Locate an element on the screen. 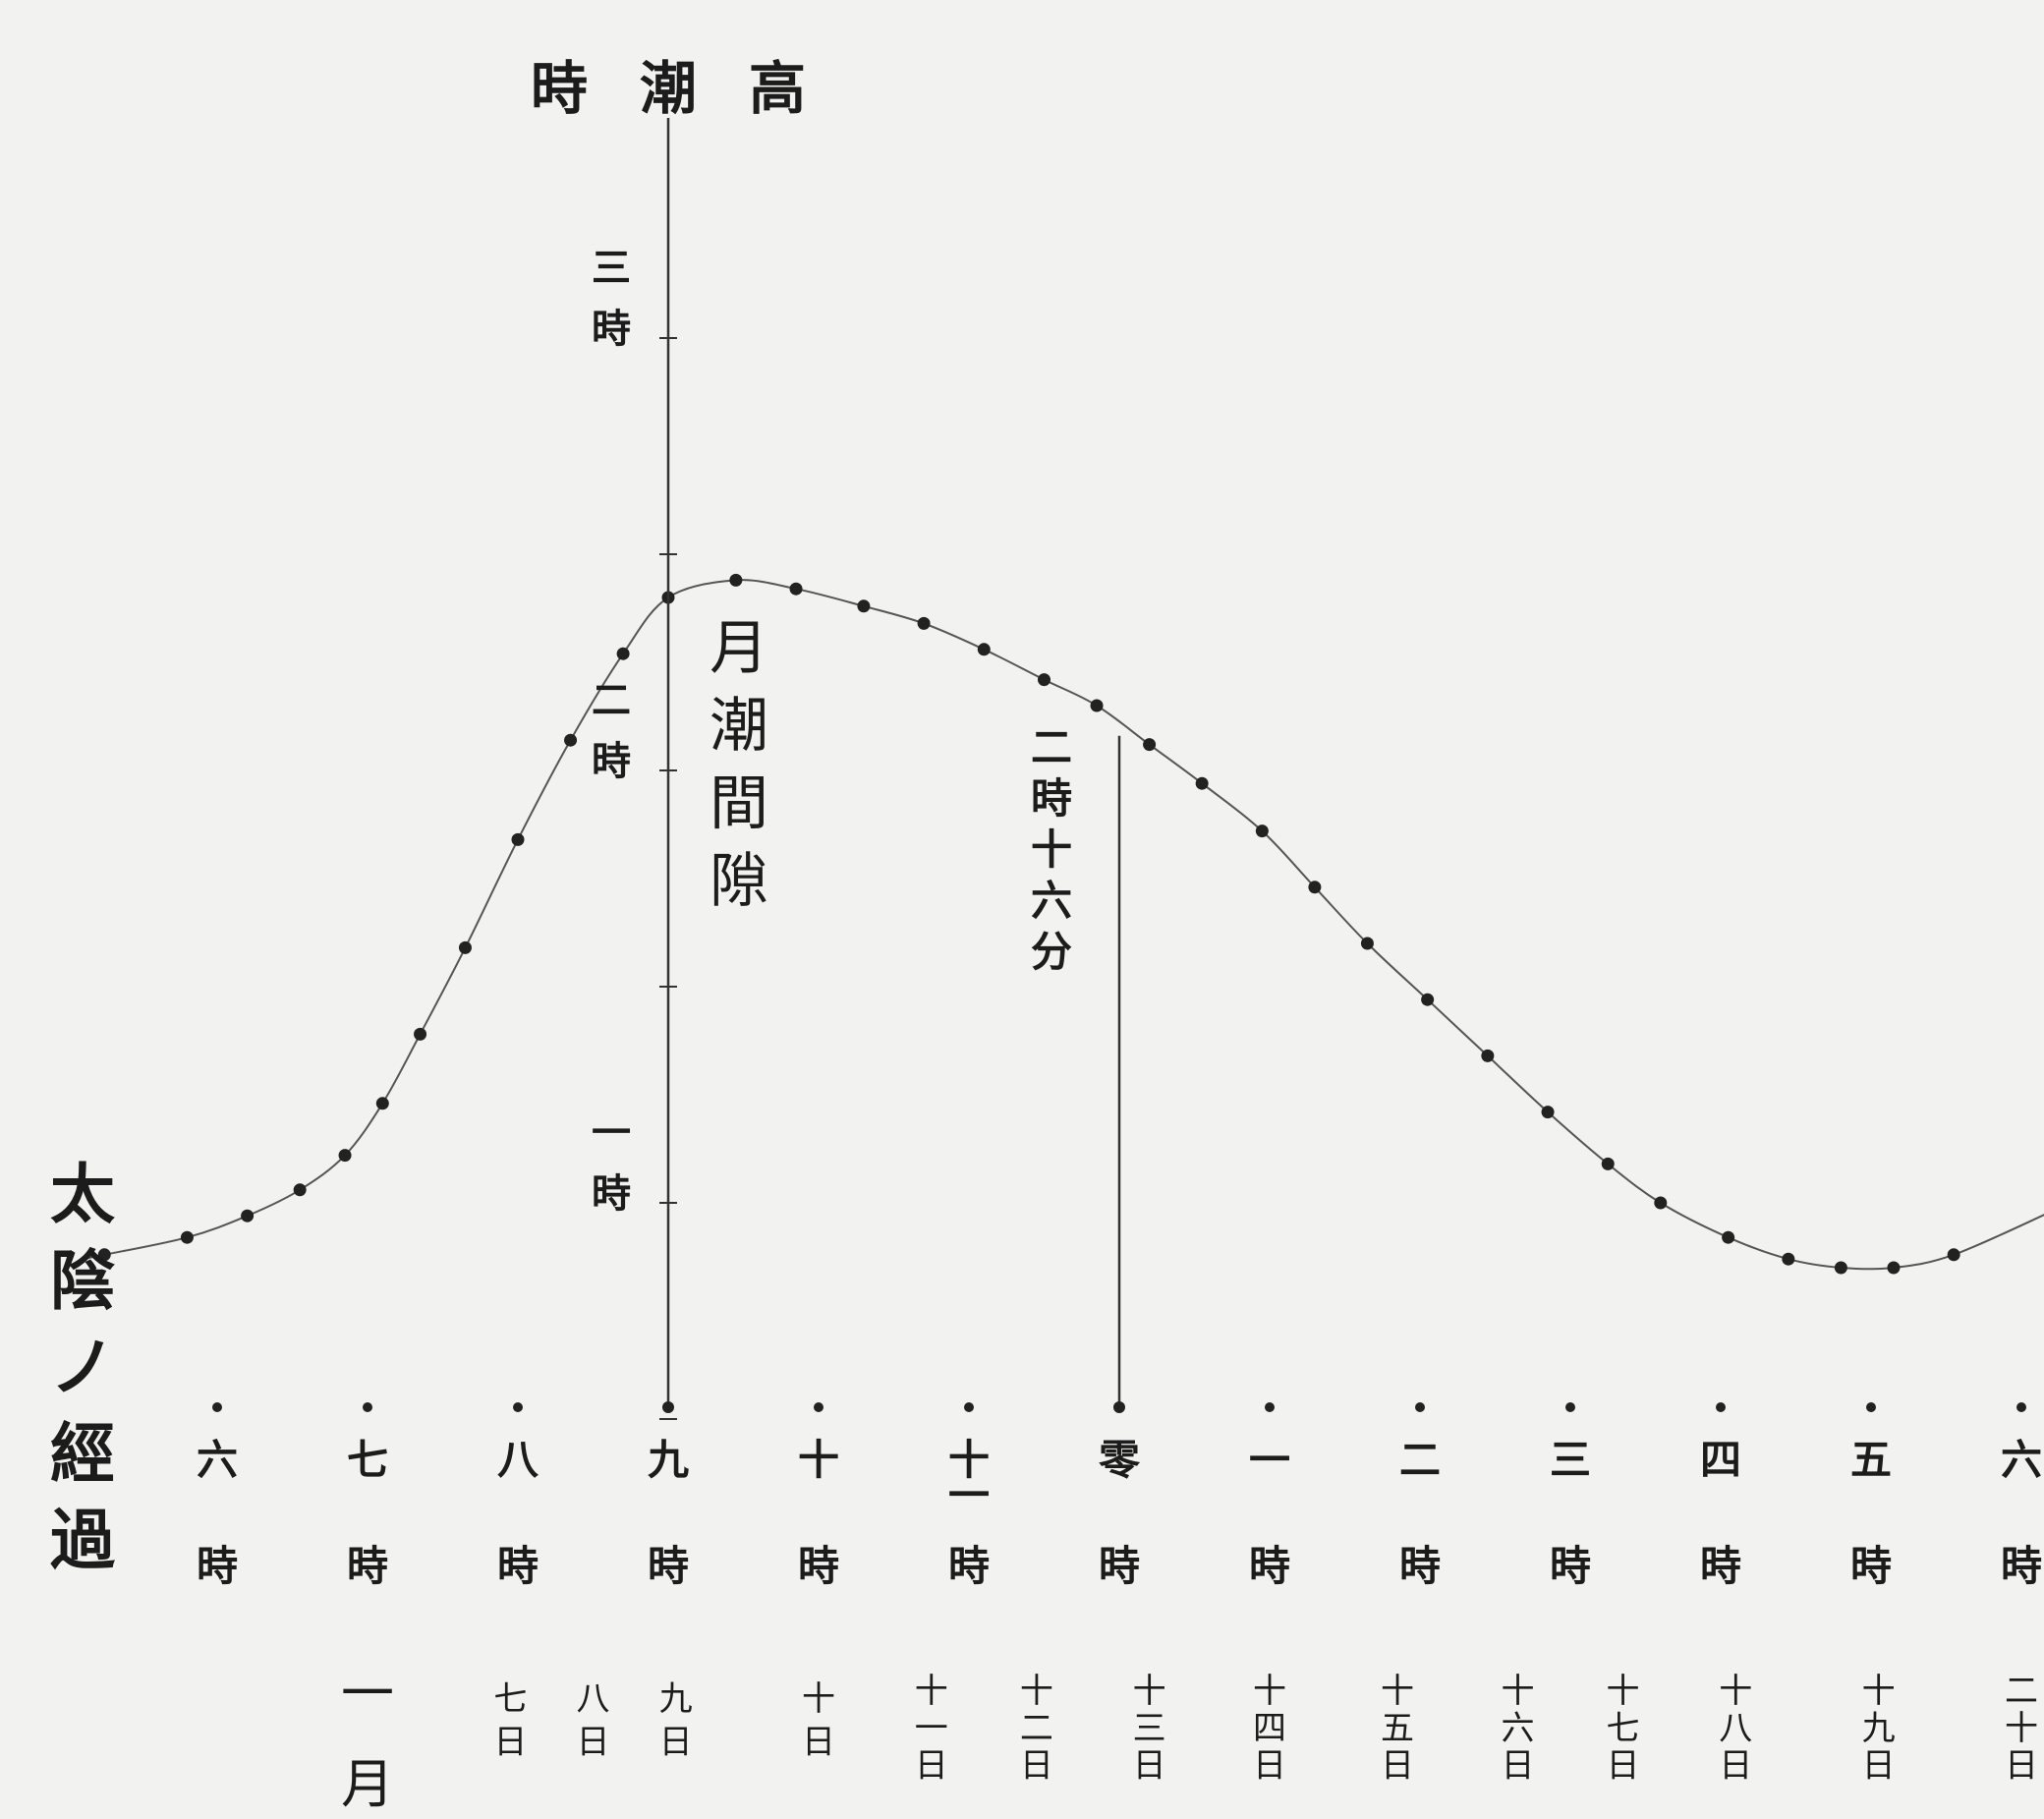 This screenshot has height=1819, width=2044. y-tick-label-1: 二時 is located at coordinates (611, 730).